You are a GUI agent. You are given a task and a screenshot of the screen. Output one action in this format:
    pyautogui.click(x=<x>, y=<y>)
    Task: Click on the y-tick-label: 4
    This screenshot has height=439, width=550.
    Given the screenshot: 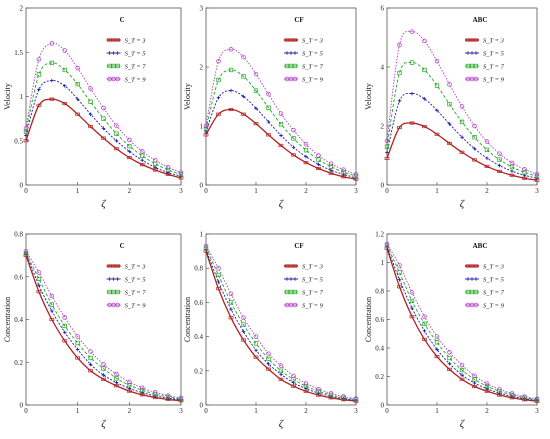 What is the action you would take?
    pyautogui.click(x=383, y=68)
    